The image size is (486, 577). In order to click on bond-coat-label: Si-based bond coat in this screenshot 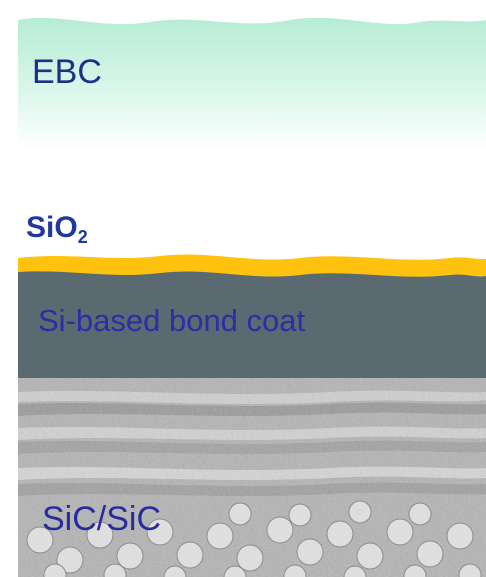, I will do `click(172, 320)`.